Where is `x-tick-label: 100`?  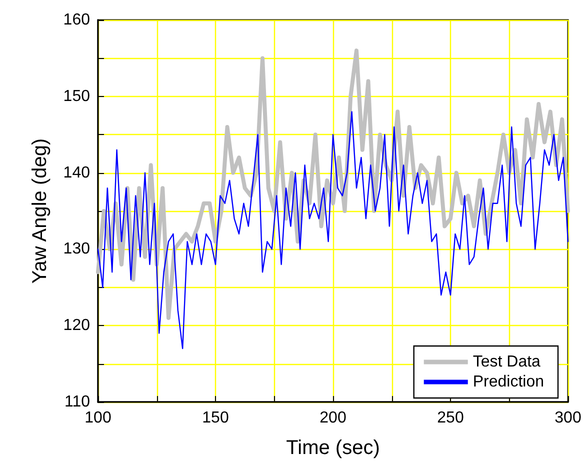 x-tick-label: 100 is located at coordinates (98, 418).